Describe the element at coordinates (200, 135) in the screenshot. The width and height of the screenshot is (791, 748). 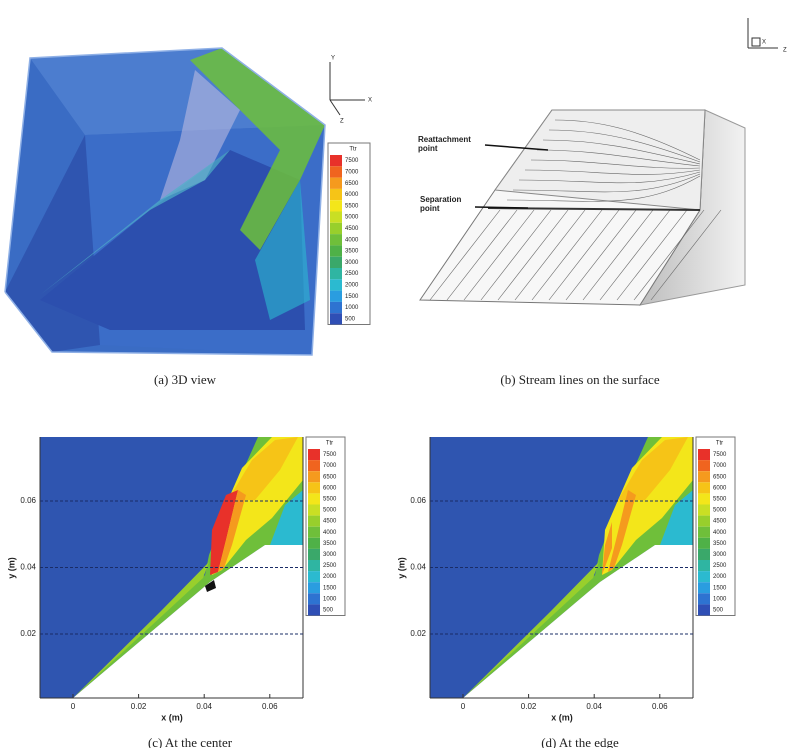
I see `shock-surface` at that location.